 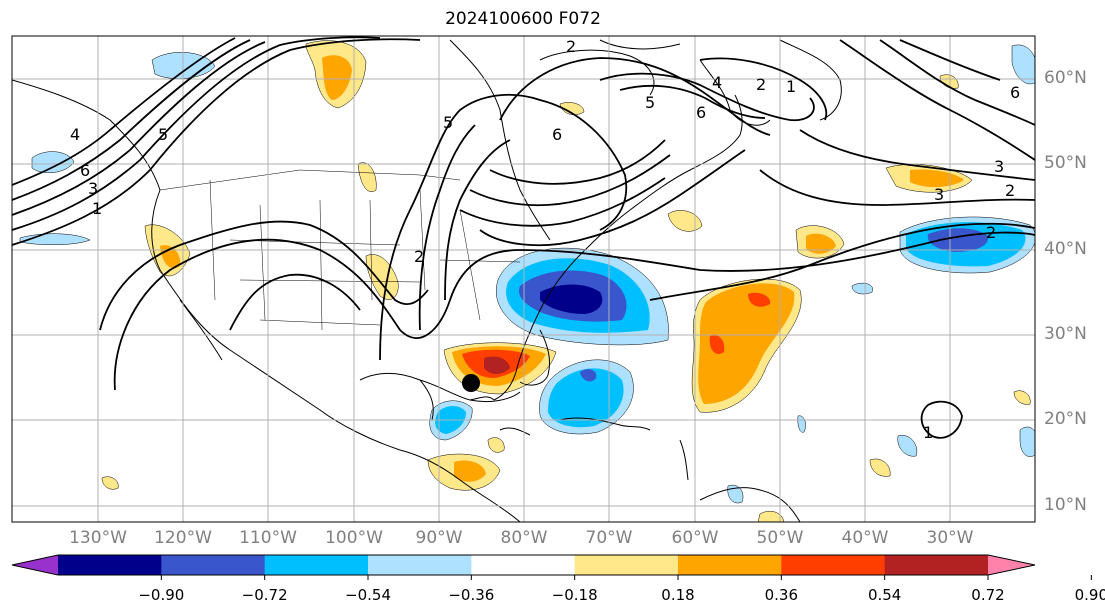 I want to click on colorbar-tick-label: 0.18, so click(x=678, y=595).